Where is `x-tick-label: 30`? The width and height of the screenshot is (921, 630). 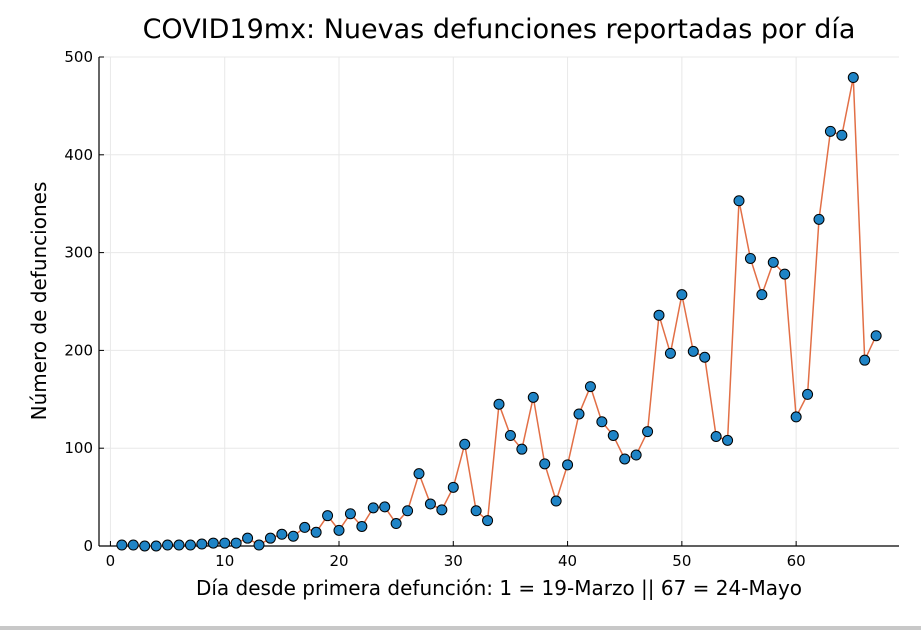
x-tick-label: 30 is located at coordinates (453, 561).